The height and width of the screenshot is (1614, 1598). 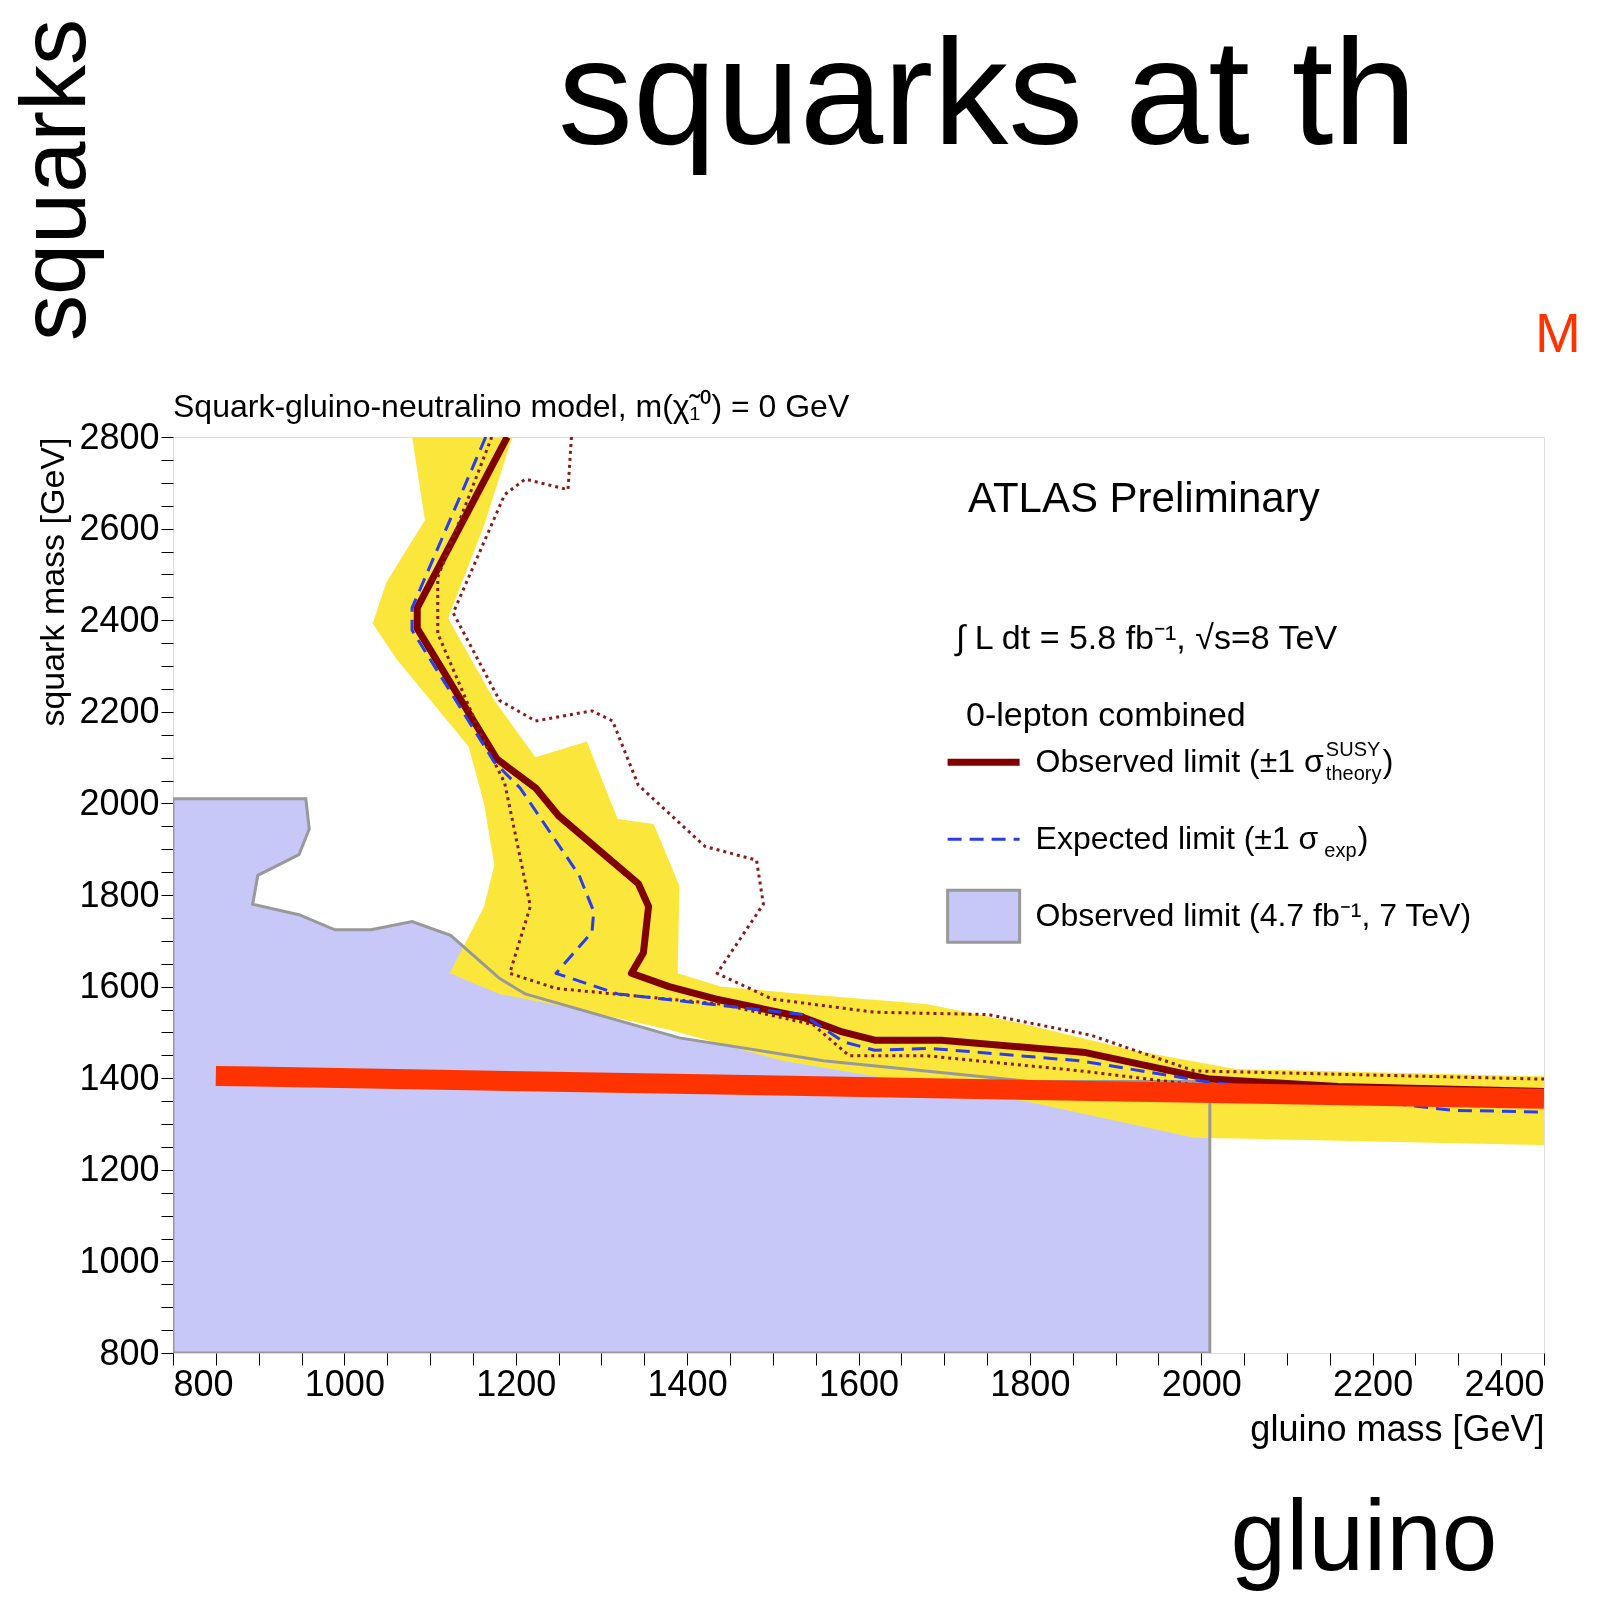 I want to click on text: M, so click(x=1558, y=333).